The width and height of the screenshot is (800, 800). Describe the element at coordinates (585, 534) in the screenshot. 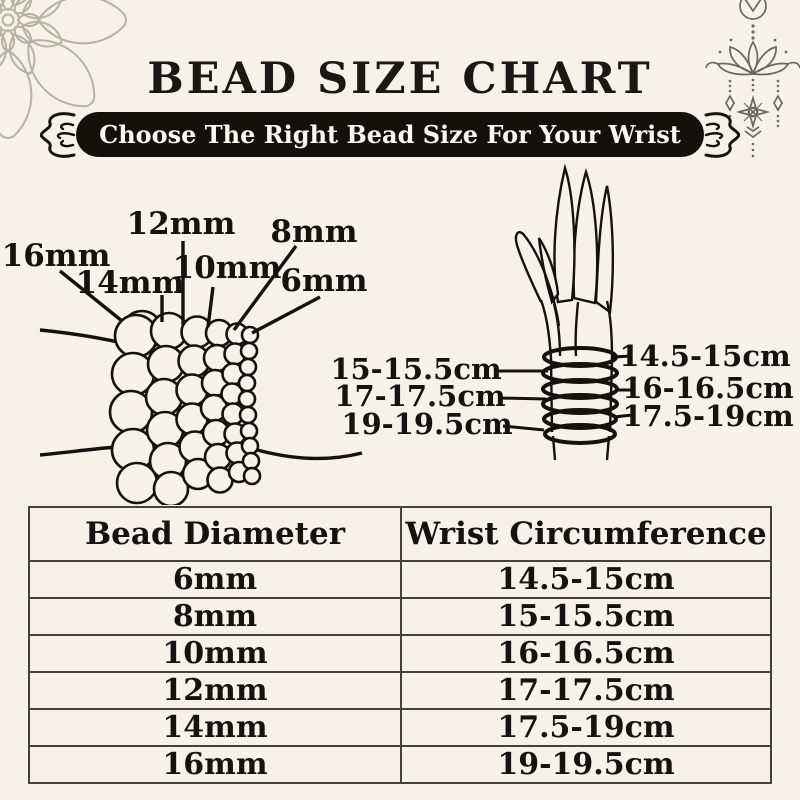

I see `size-table-header-wrist-circumference: Wrist Circumference` at that location.